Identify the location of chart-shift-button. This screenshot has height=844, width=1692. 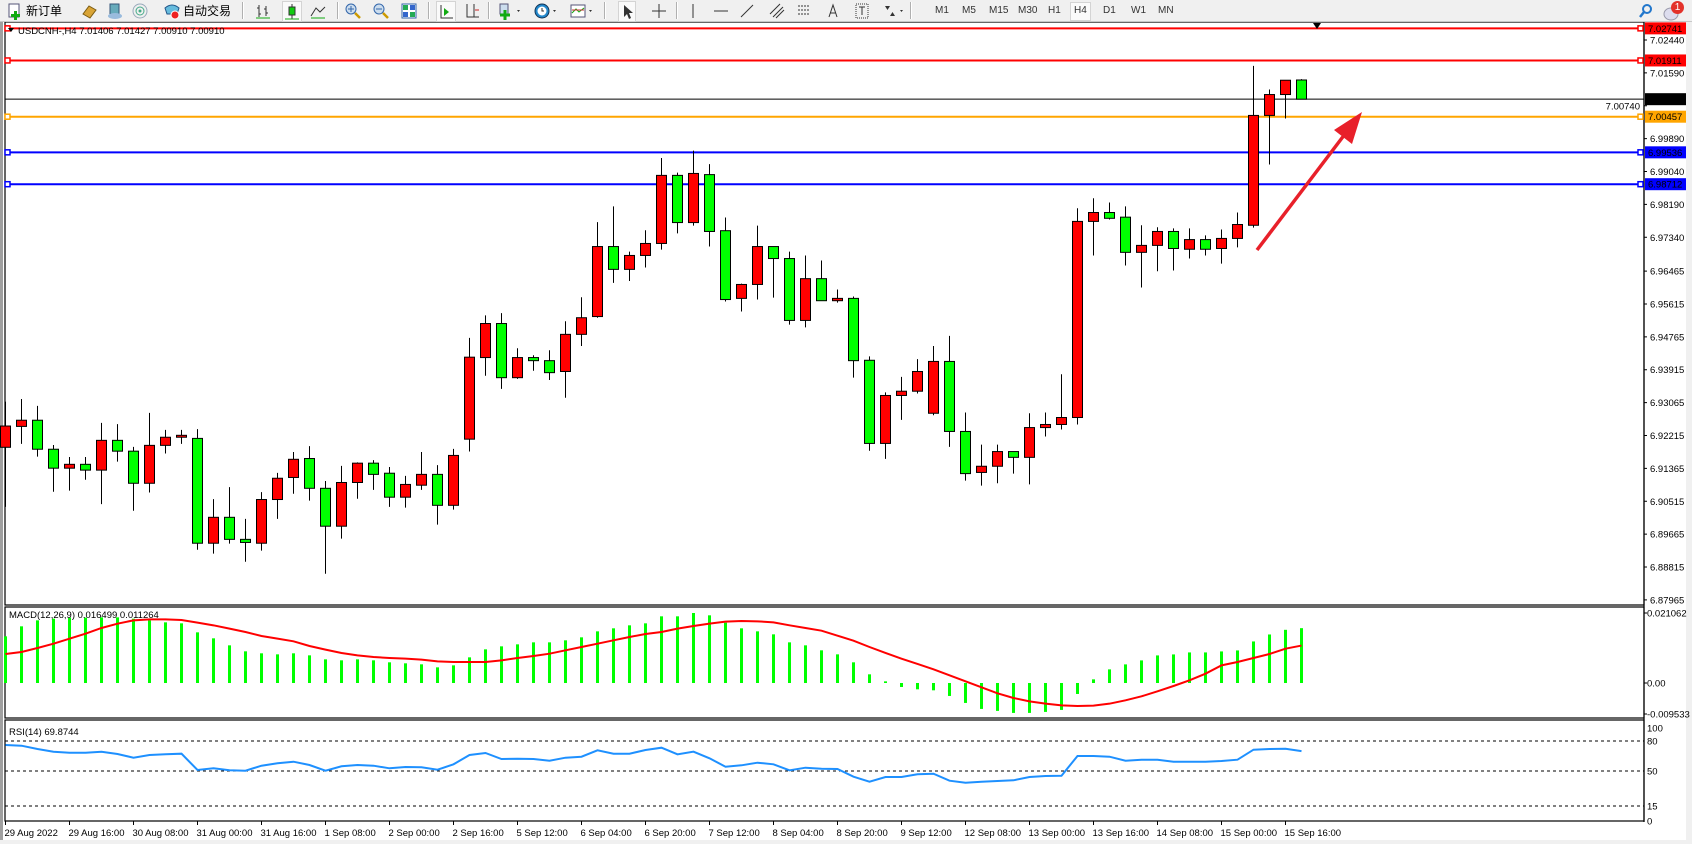
(472, 10).